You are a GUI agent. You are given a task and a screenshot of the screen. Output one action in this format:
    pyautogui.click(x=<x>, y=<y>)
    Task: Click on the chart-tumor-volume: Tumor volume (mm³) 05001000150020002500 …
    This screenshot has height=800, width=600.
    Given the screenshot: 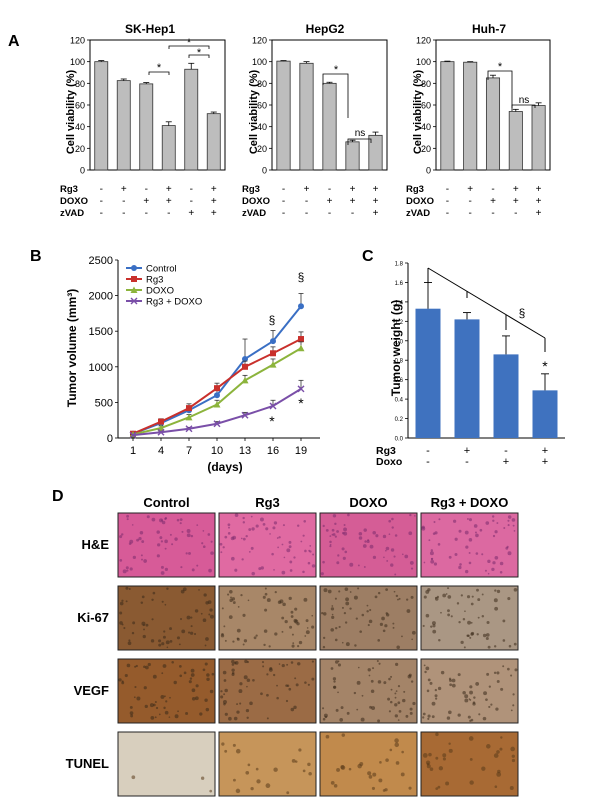 What is the action you would take?
    pyautogui.click(x=192, y=364)
    